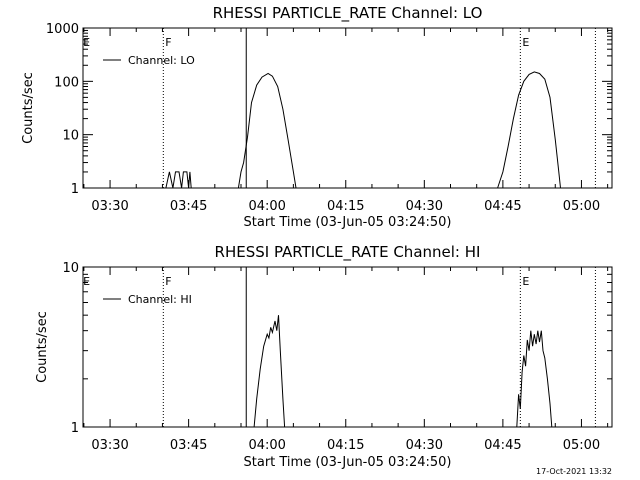 This screenshot has height=480, width=640. Describe the element at coordinates (62, 29) in the screenshot. I see `y-tick-label: 1000` at that location.